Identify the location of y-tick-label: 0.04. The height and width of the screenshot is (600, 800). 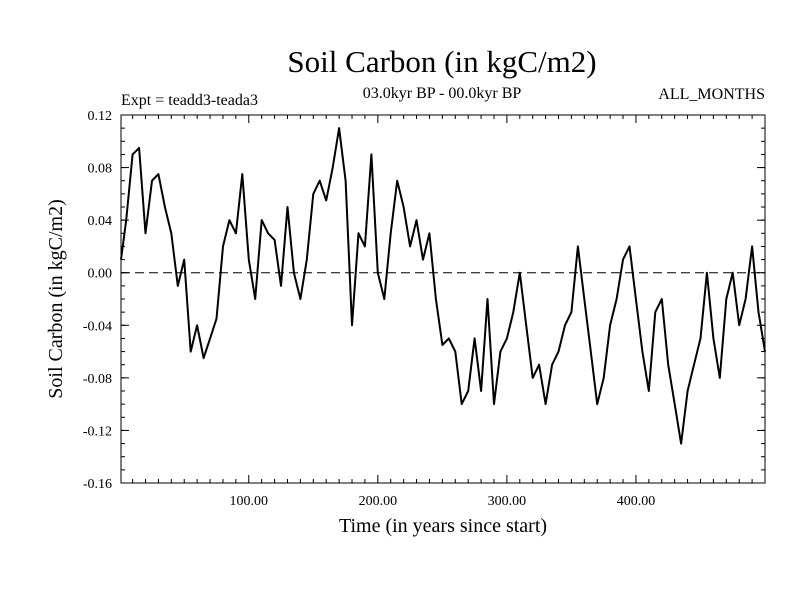
(100, 221).